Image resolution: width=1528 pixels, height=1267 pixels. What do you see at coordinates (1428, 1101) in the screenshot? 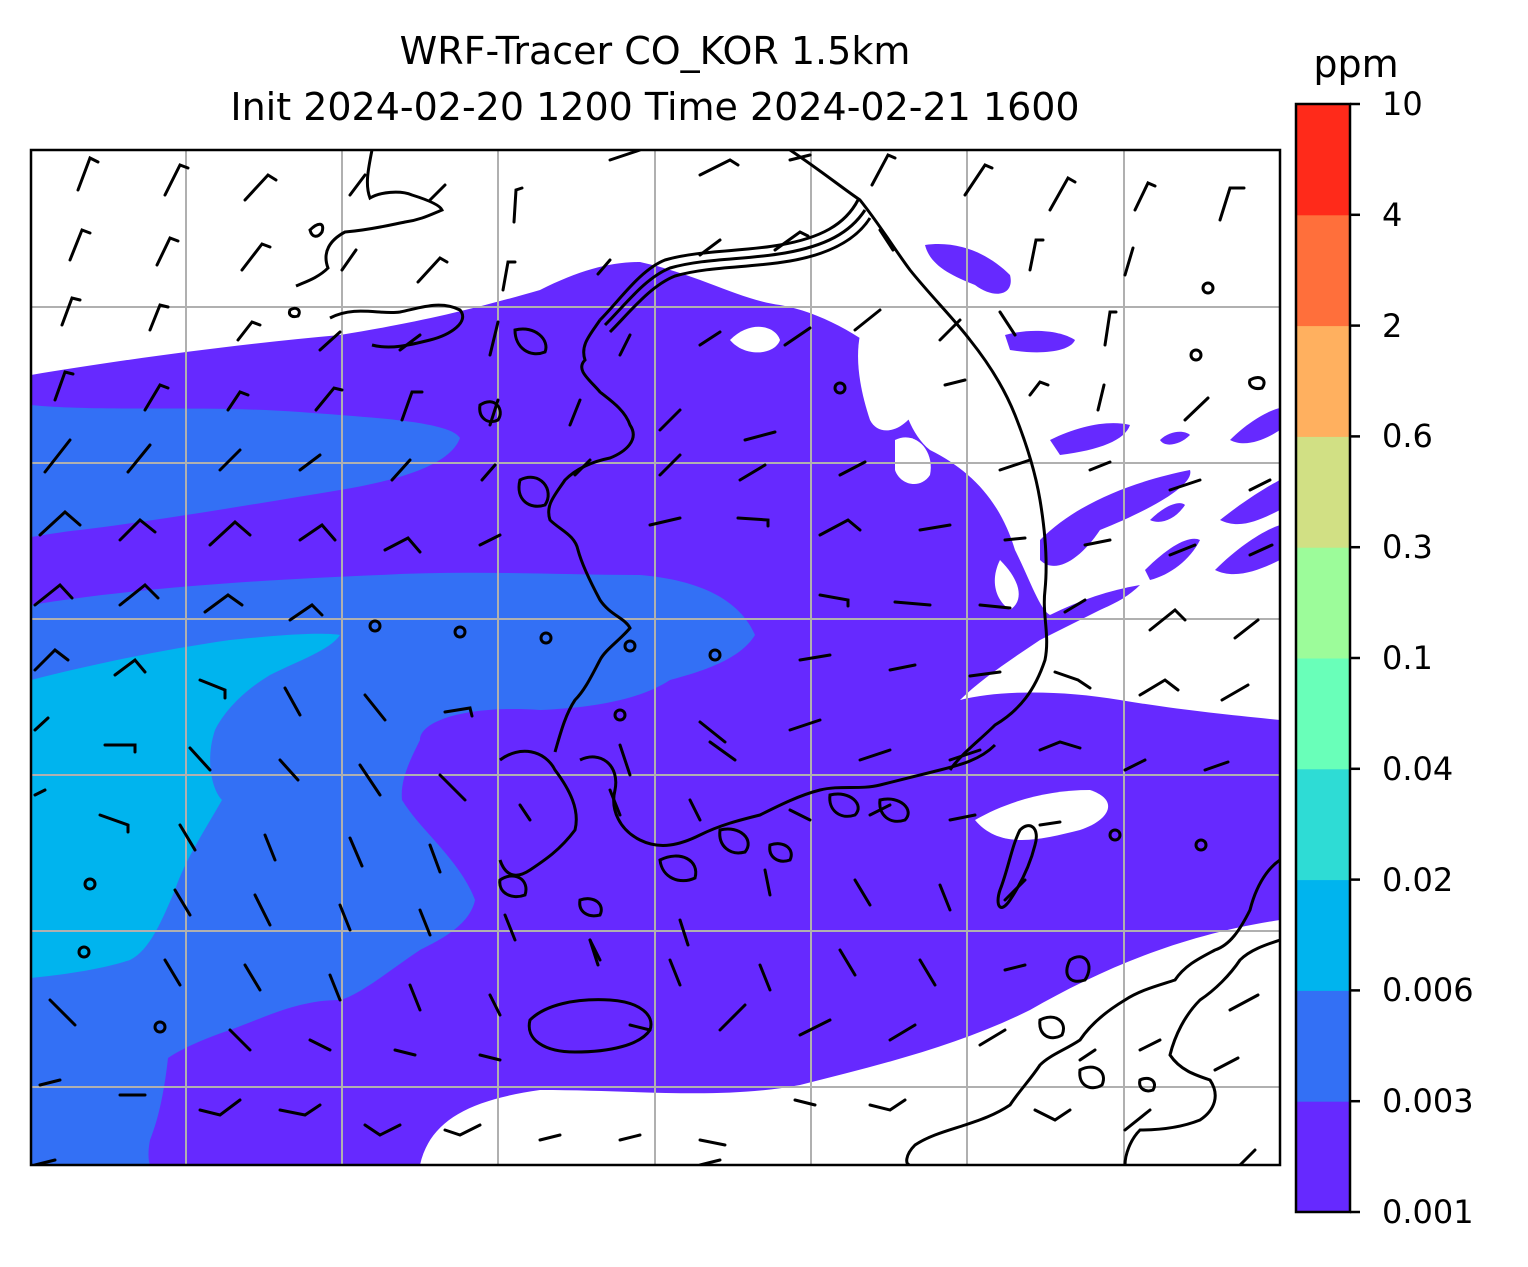
I see `colorbar-tick-label: 0.003` at bounding box center [1428, 1101].